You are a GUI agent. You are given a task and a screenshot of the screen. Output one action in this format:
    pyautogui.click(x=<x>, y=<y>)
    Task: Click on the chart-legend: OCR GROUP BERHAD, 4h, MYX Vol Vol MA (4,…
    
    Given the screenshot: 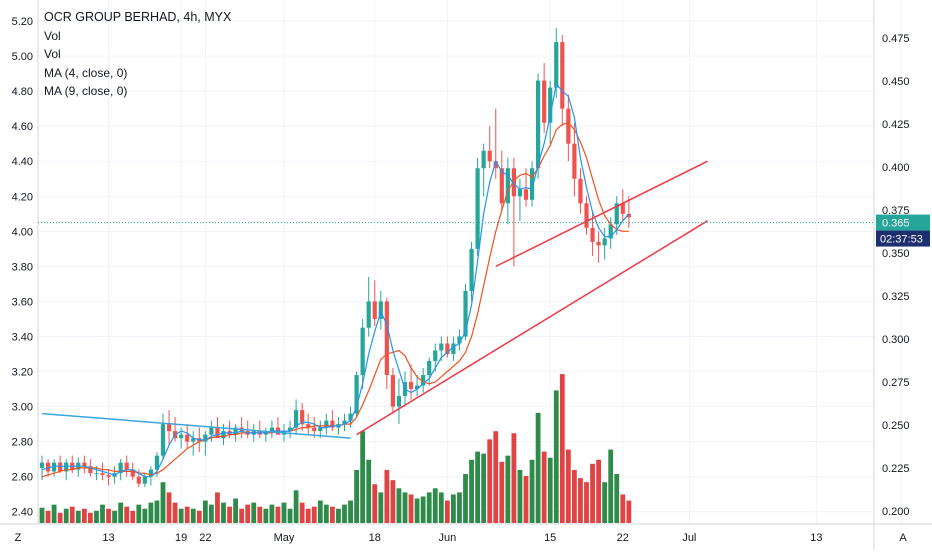 What is the action you would take?
    pyautogui.click(x=137, y=54)
    